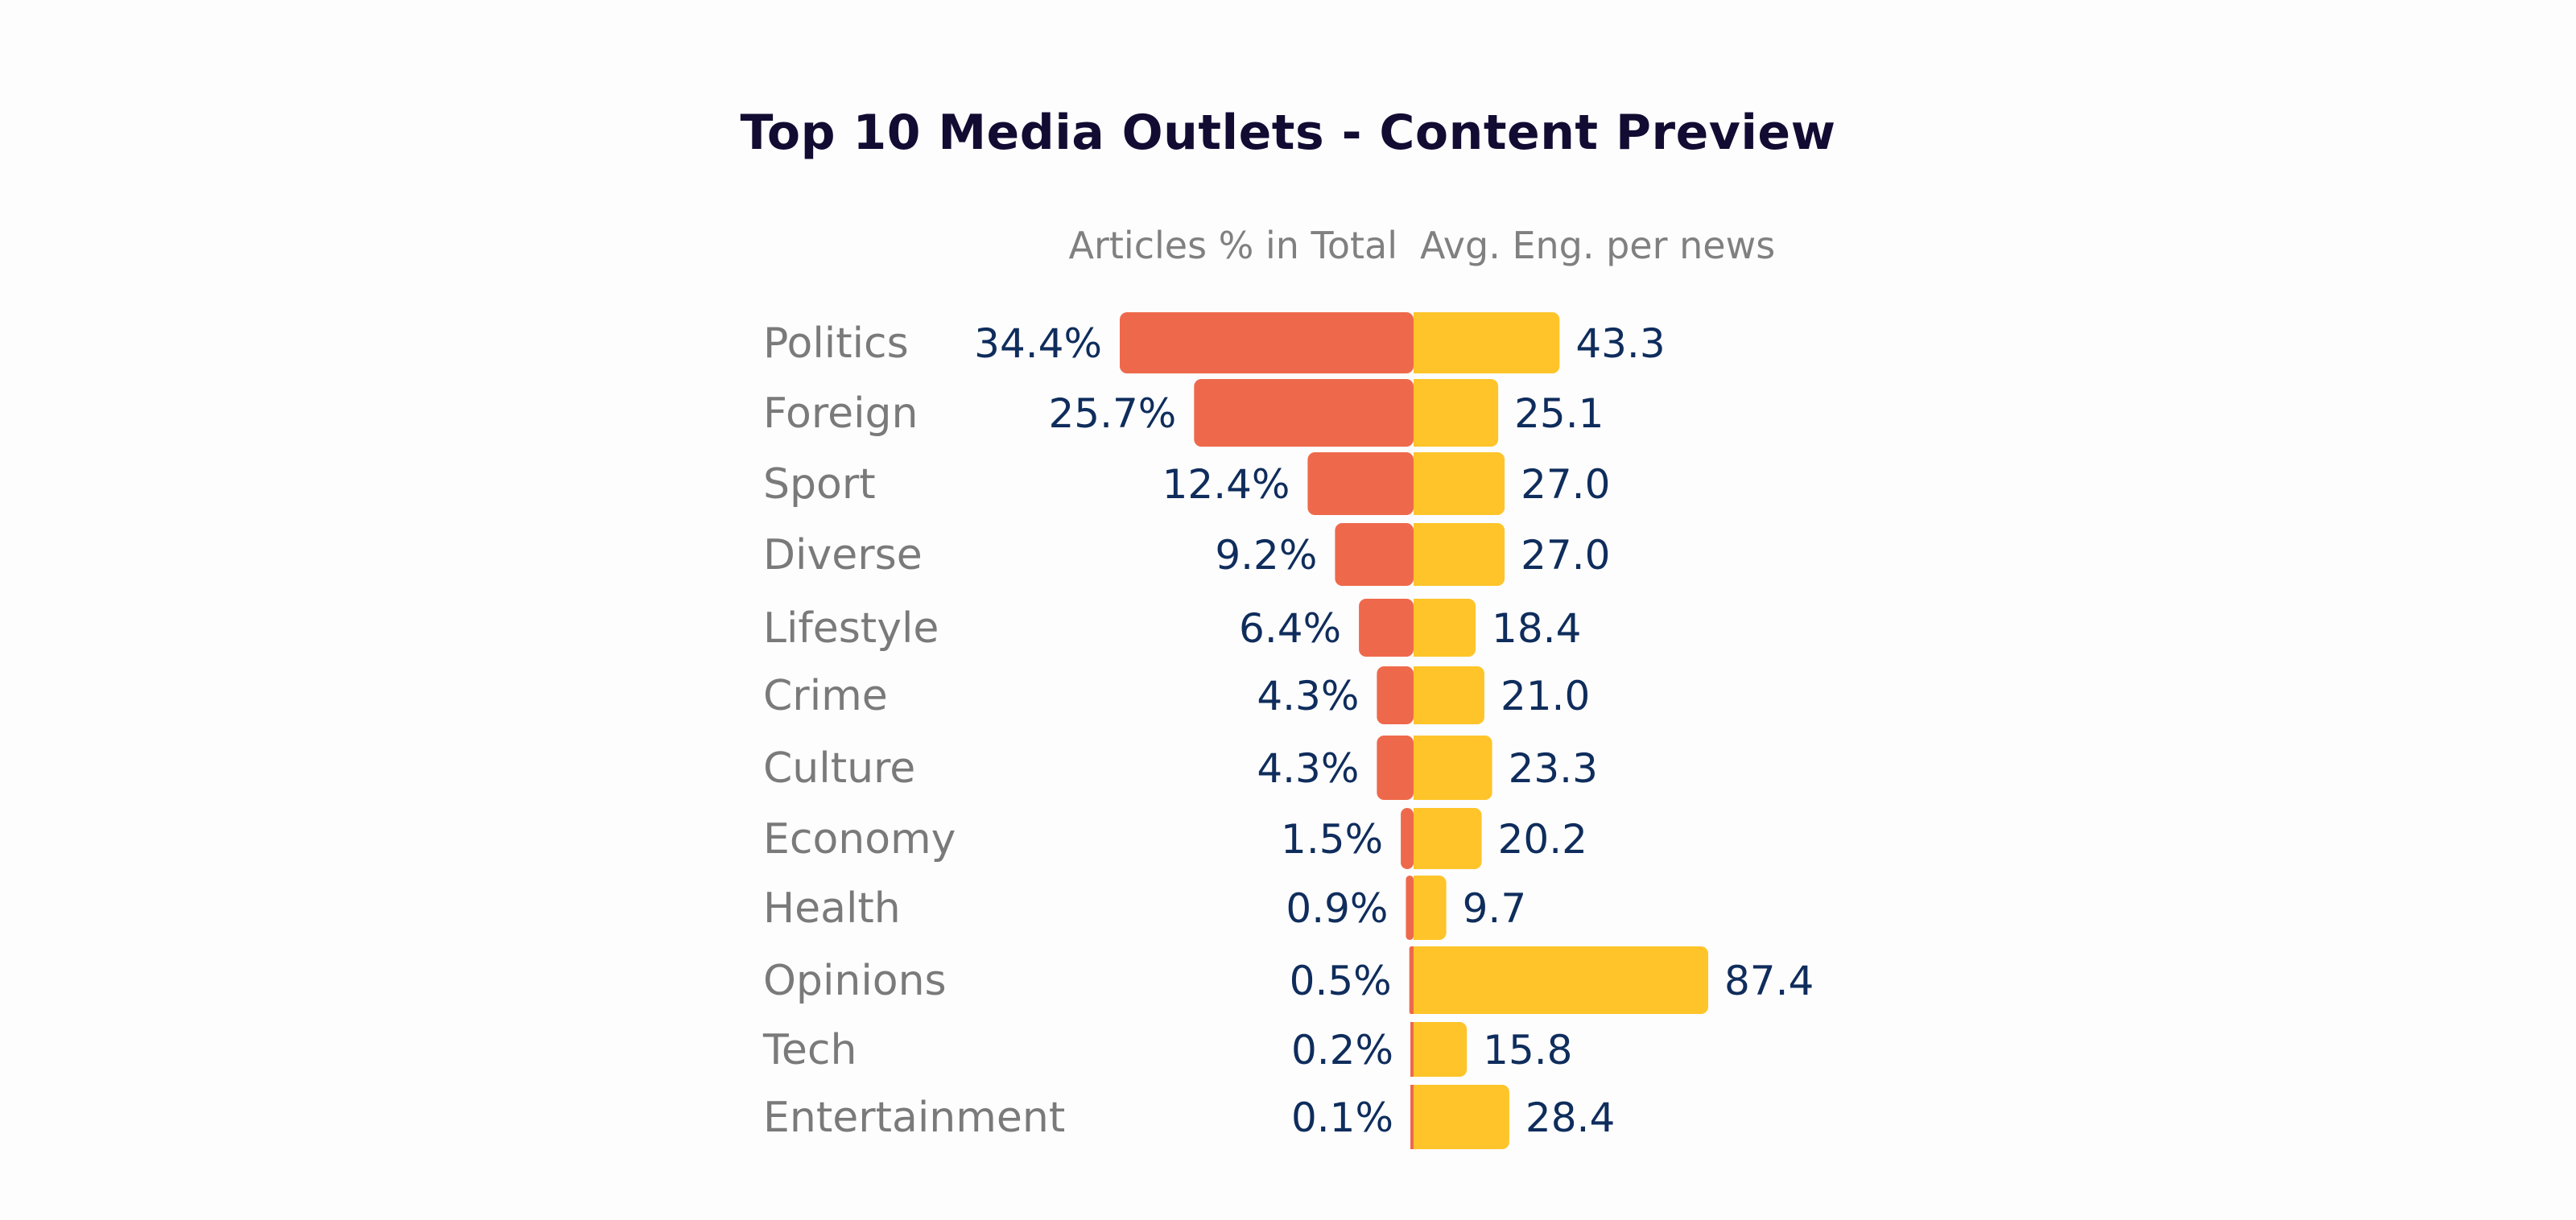 The height and width of the screenshot is (1220, 2576). What do you see at coordinates (914, 1118) in the screenshot?
I see `category-label: Entertainment` at bounding box center [914, 1118].